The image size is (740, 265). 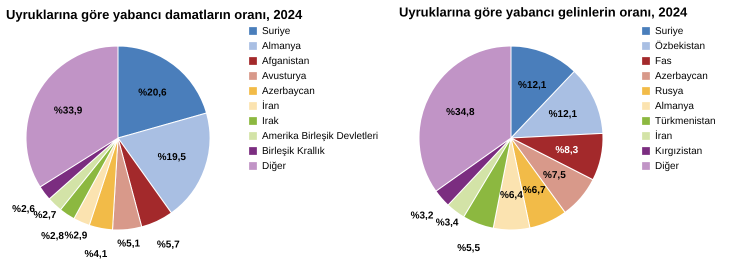 What do you see at coordinates (52, 236) in the screenshot?
I see `data-label: %2,8` at bounding box center [52, 236].